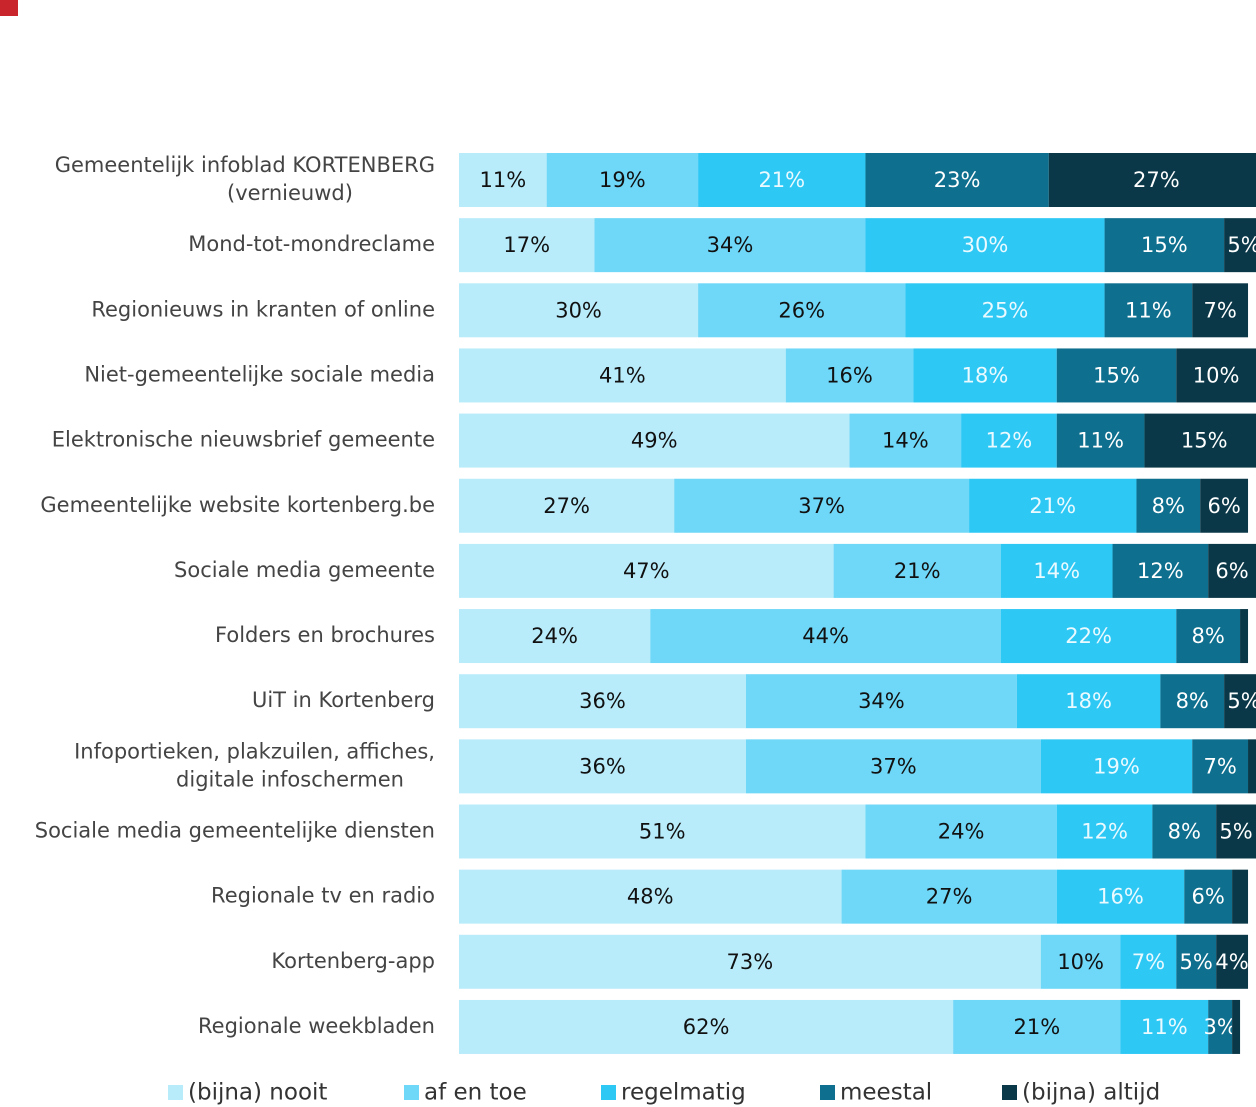 The height and width of the screenshot is (1107, 1256). I want to click on value-label: 14%, so click(905, 441).